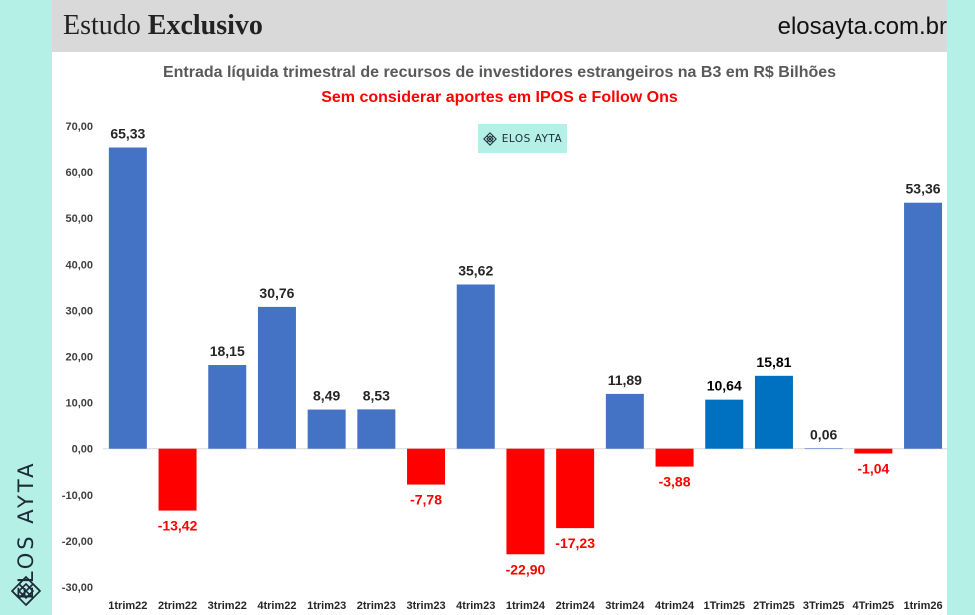 The image size is (975, 615). Describe the element at coordinates (575, 488) in the screenshot. I see `bar-2trim24` at that location.